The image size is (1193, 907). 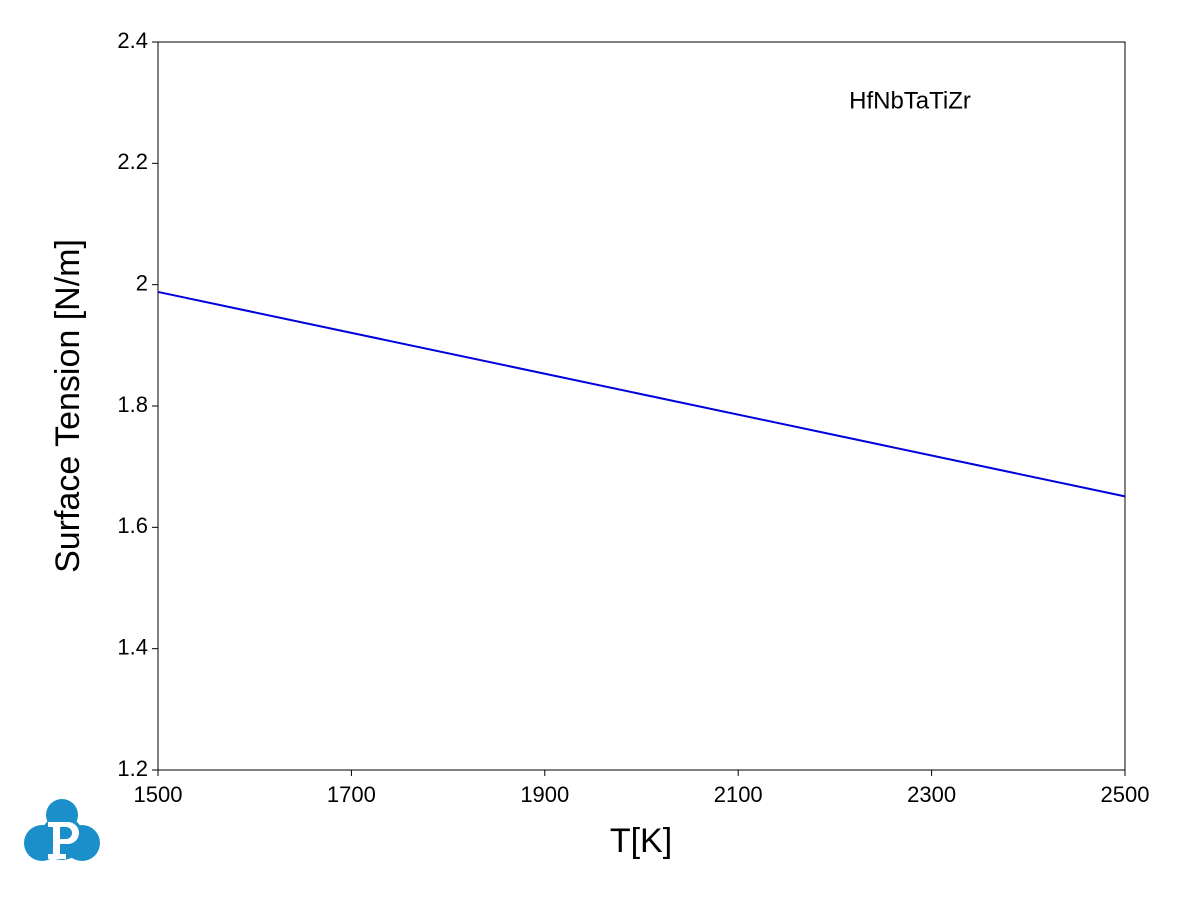 What do you see at coordinates (132, 40) in the screenshot?
I see `y-tick-label: 2.4` at bounding box center [132, 40].